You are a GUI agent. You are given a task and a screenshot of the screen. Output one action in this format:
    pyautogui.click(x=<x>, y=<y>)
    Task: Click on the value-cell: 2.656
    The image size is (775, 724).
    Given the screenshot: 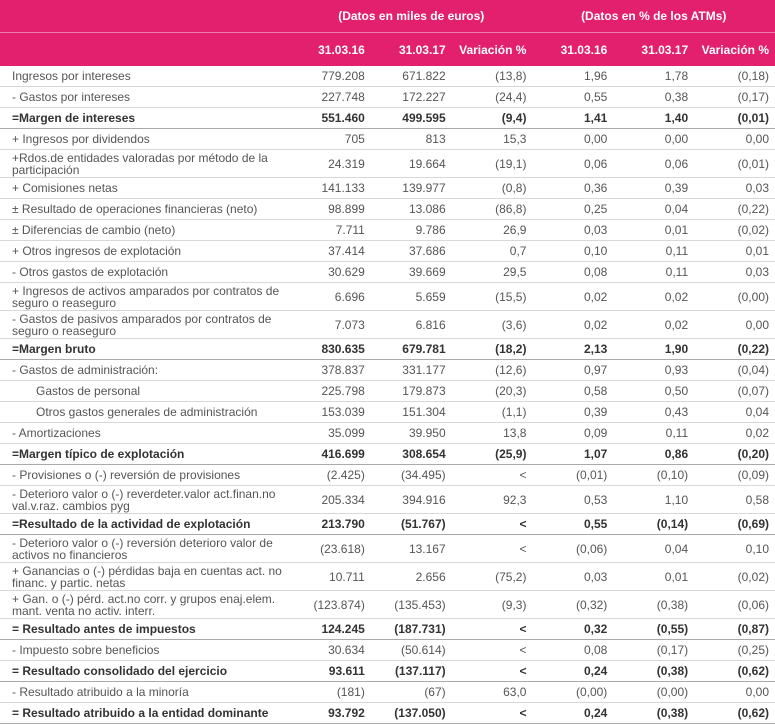 What is the action you would take?
    pyautogui.click(x=411, y=576)
    